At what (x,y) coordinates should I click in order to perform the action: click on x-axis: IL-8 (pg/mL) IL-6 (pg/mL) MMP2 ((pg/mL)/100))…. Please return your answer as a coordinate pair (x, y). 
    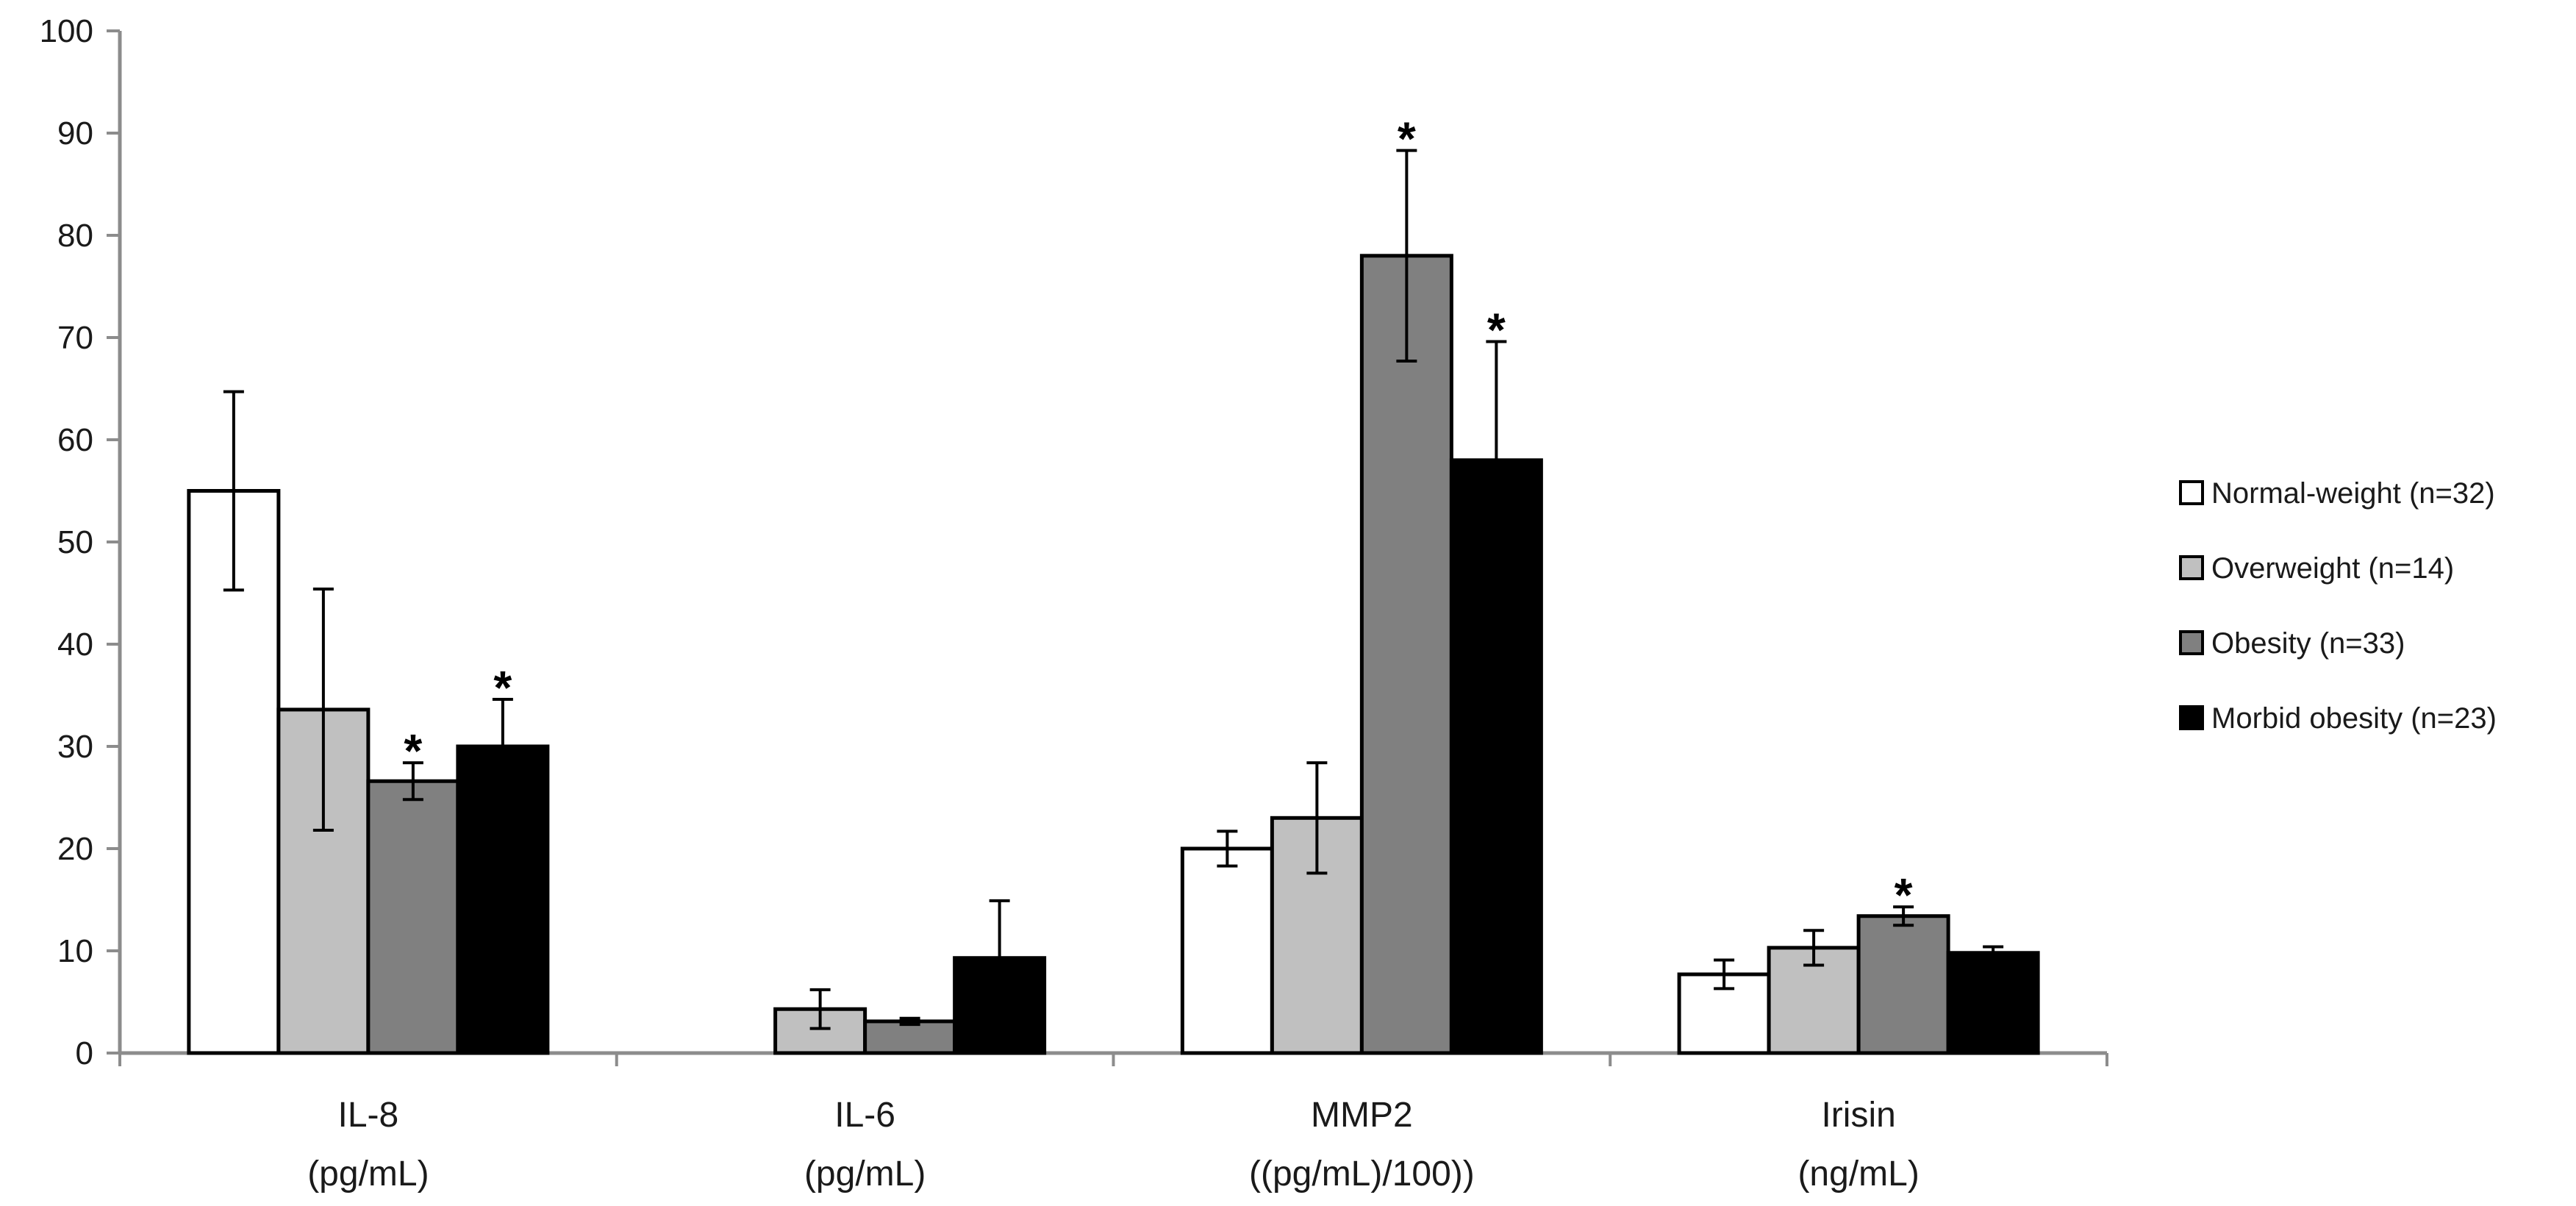
    Looking at the image, I should click on (1113, 1122).